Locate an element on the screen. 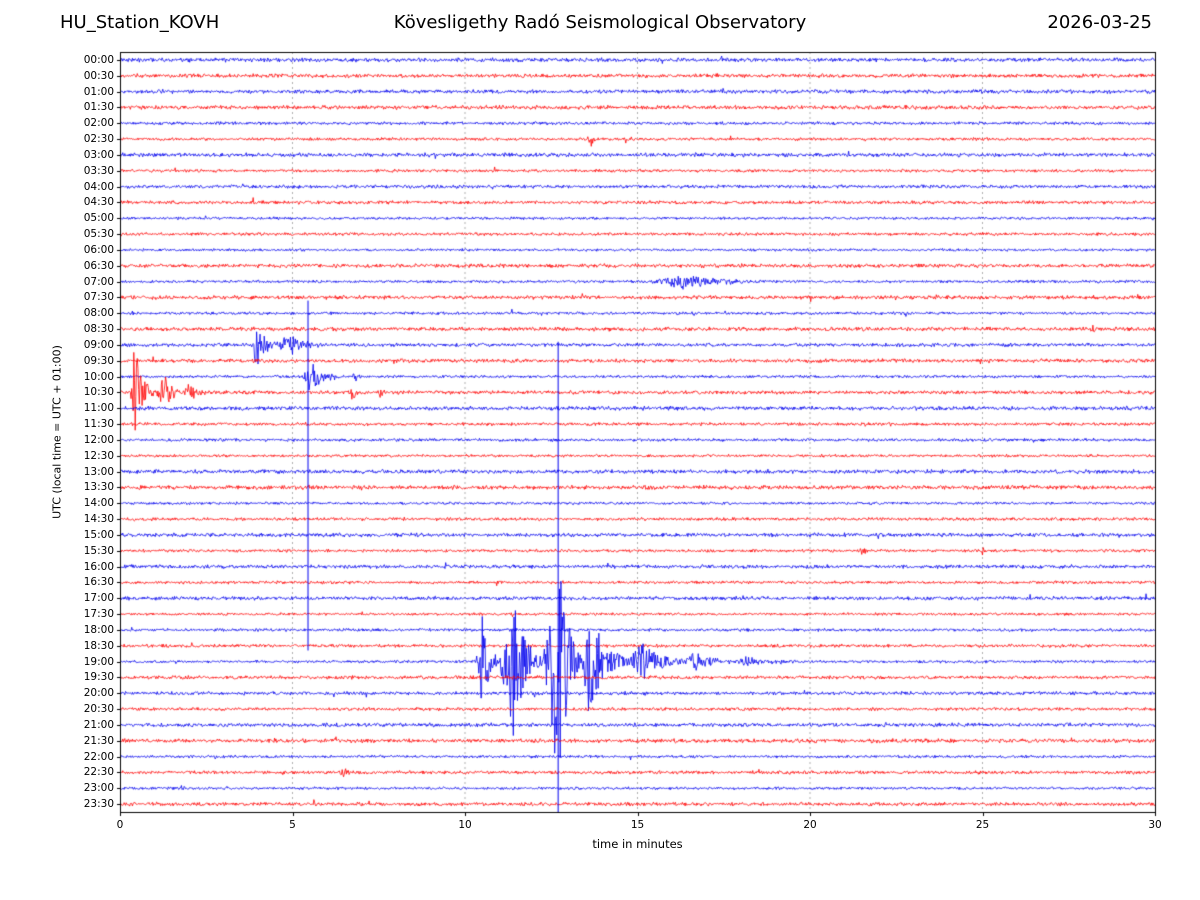 This screenshot has height=900, width=1200. x-tick-label: 10 is located at coordinates (465, 825).